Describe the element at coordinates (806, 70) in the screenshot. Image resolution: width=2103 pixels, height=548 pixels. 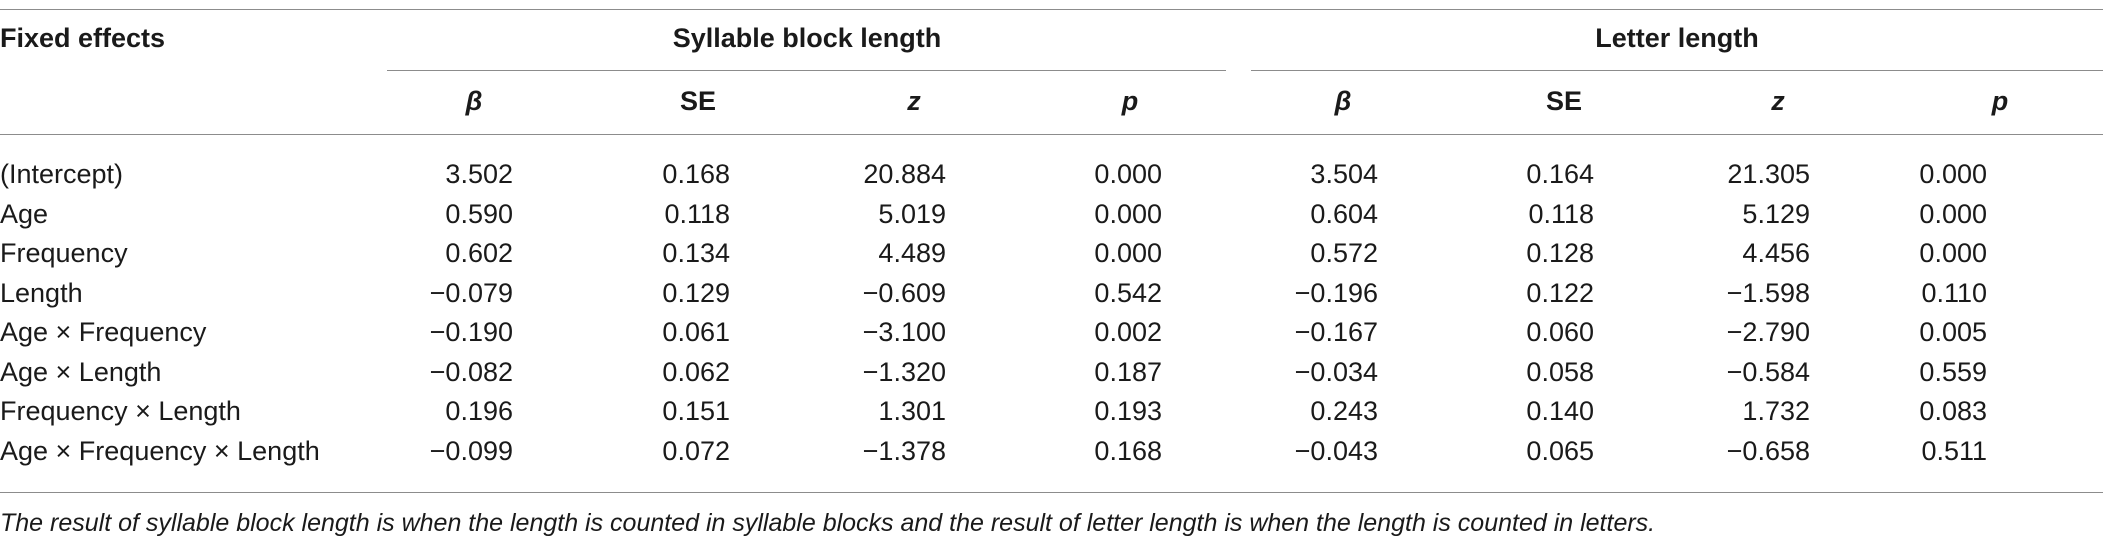
I see `group1-underline` at that location.